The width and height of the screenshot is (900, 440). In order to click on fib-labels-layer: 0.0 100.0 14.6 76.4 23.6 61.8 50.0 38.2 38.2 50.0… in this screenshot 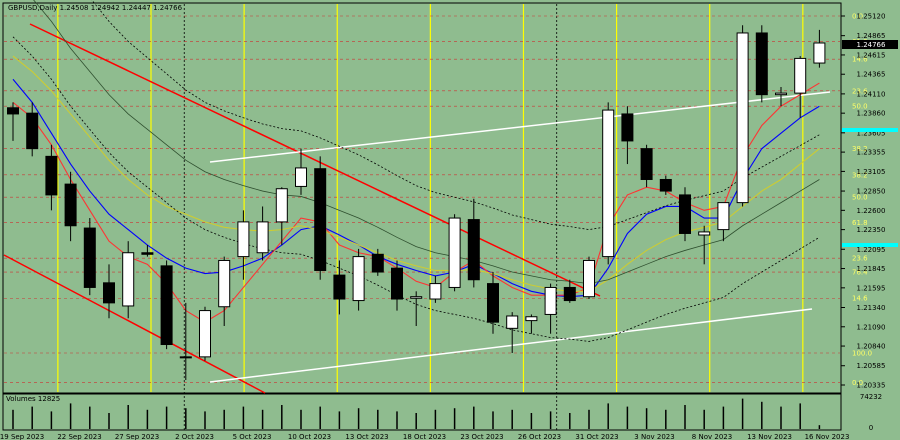, I will do `click(862, 200)`.